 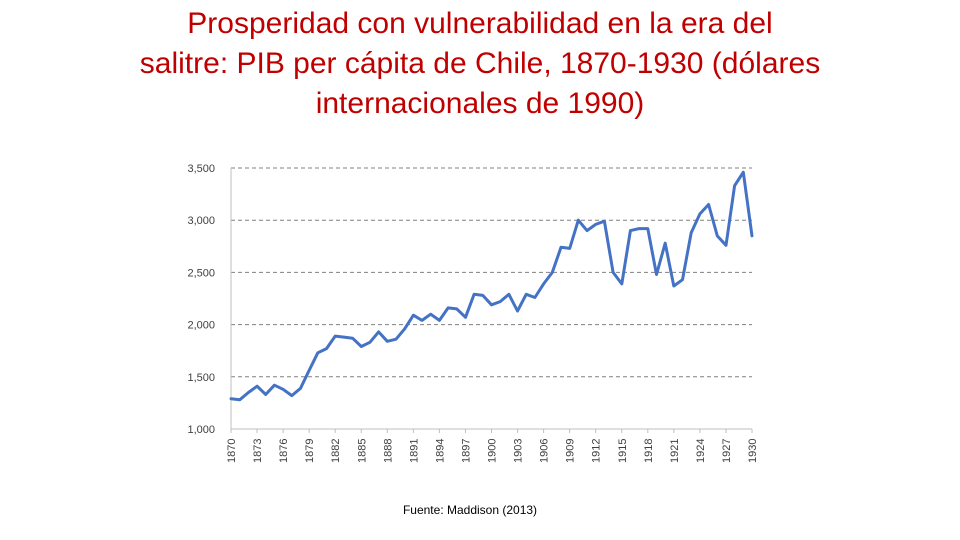 What do you see at coordinates (597, 451) in the screenshot?
I see `x-tick-label: 1912` at bounding box center [597, 451].